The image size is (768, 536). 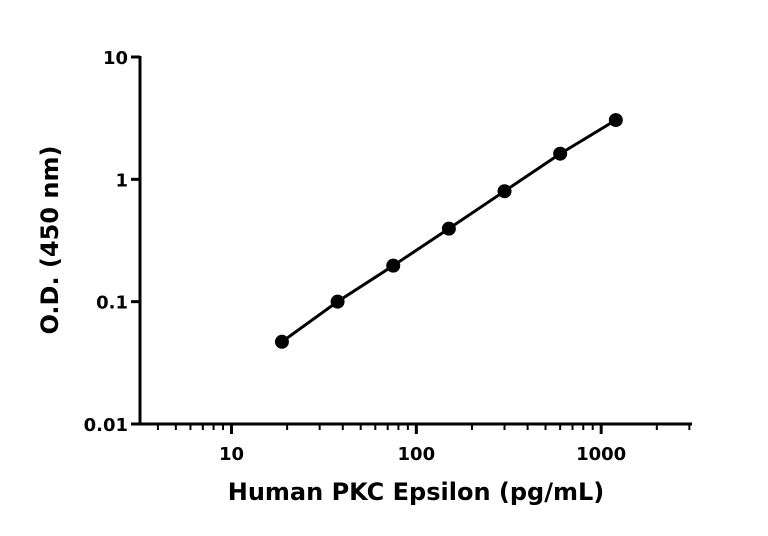 I want to click on x-tick-label: 10, so click(x=231, y=454).